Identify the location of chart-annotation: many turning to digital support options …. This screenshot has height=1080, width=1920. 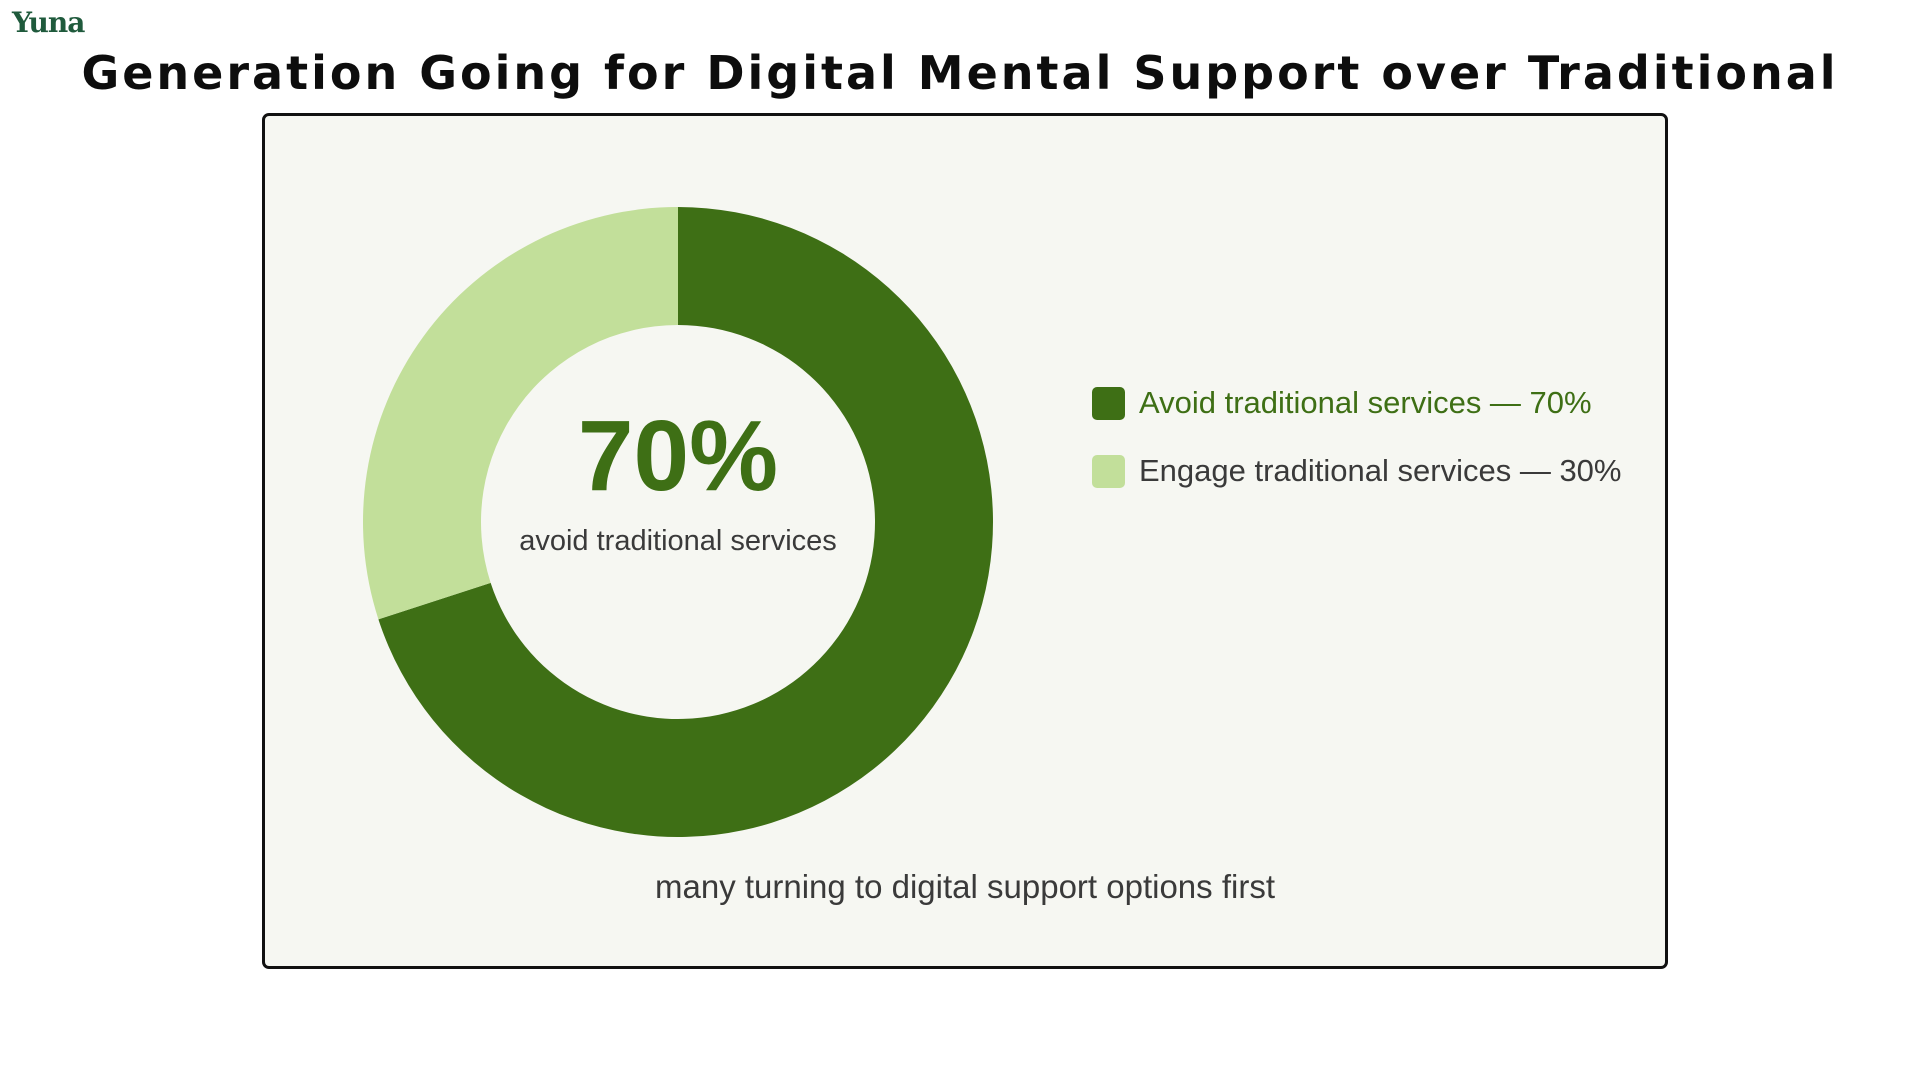
(965, 886).